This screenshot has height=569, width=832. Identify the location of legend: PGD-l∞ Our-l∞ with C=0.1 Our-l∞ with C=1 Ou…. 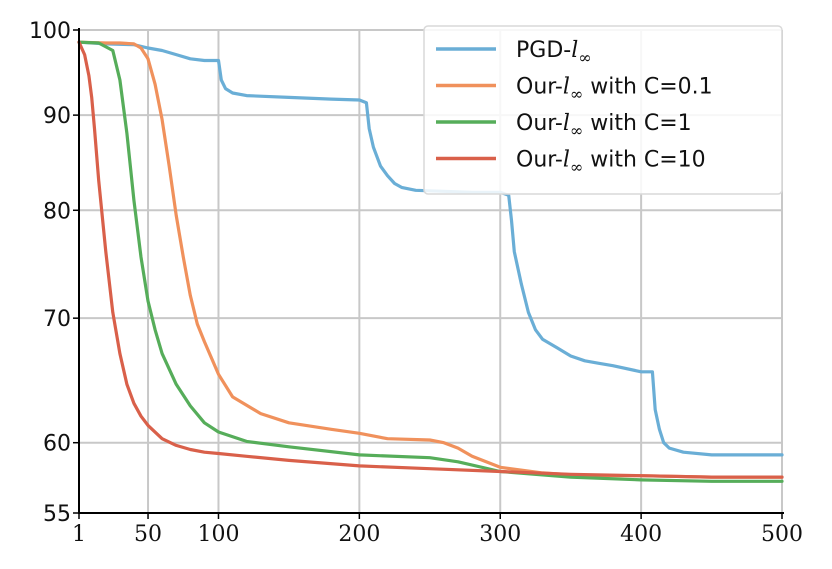
(603, 110).